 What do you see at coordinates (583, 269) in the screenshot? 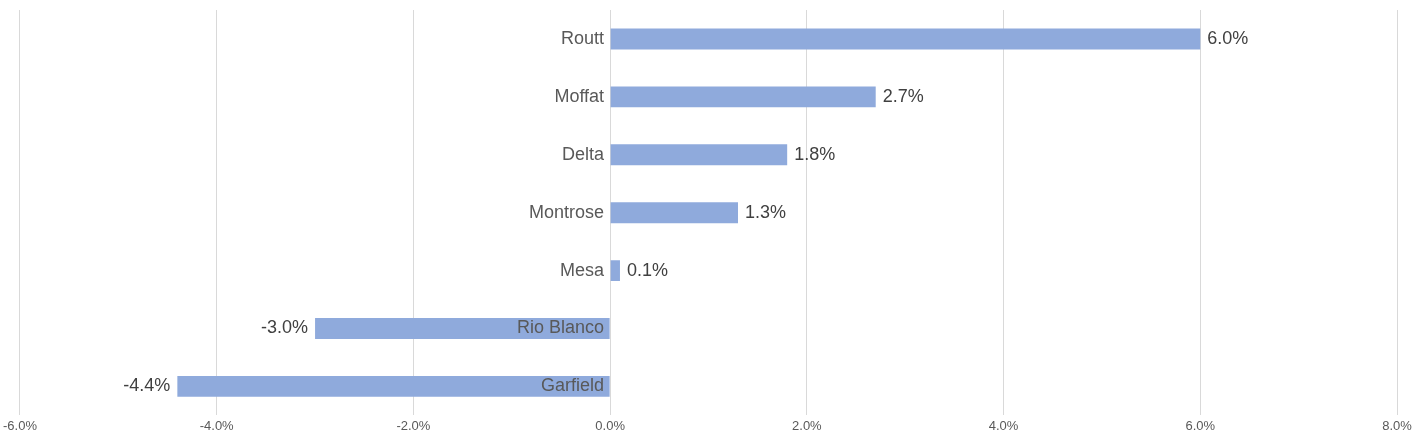
I see `y-tick-label: Mesa` at bounding box center [583, 269].